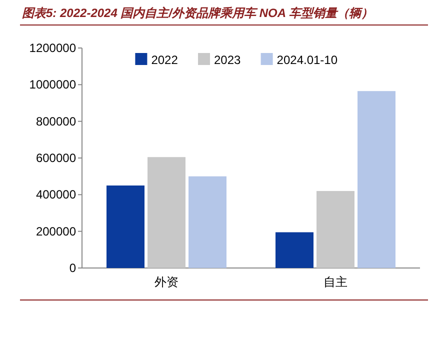  I want to click on y-tick-label: 600000, so click(56, 158).